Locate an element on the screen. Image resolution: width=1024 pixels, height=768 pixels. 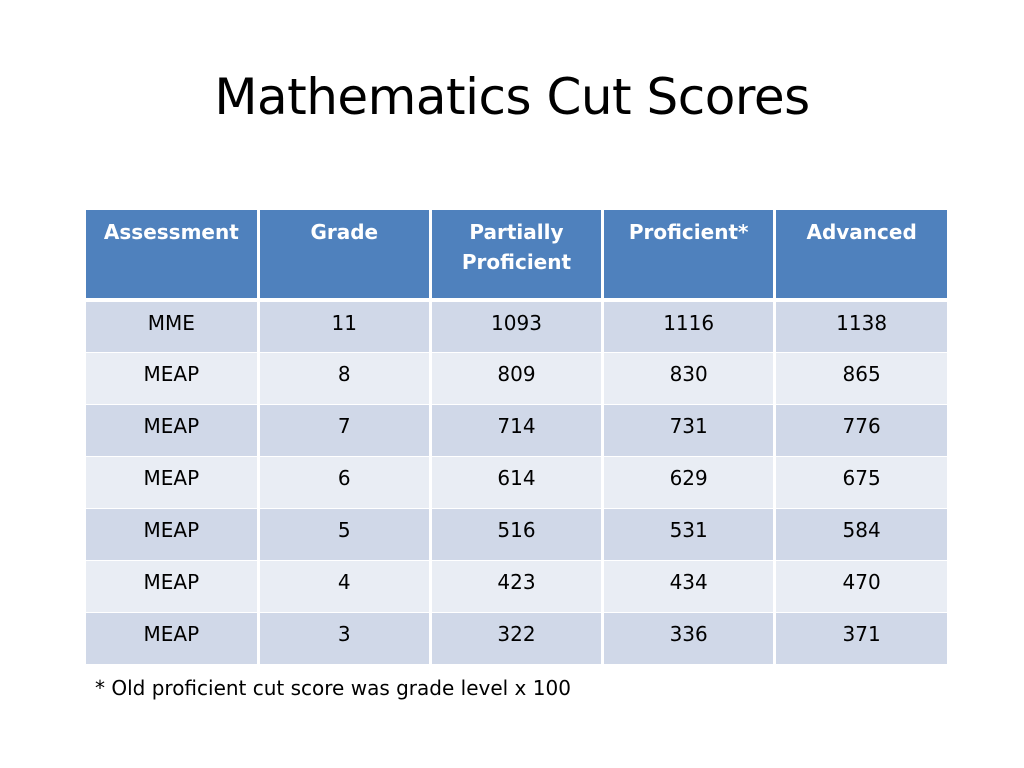
cell-partially-proficient: 322 is located at coordinates (516, 638).